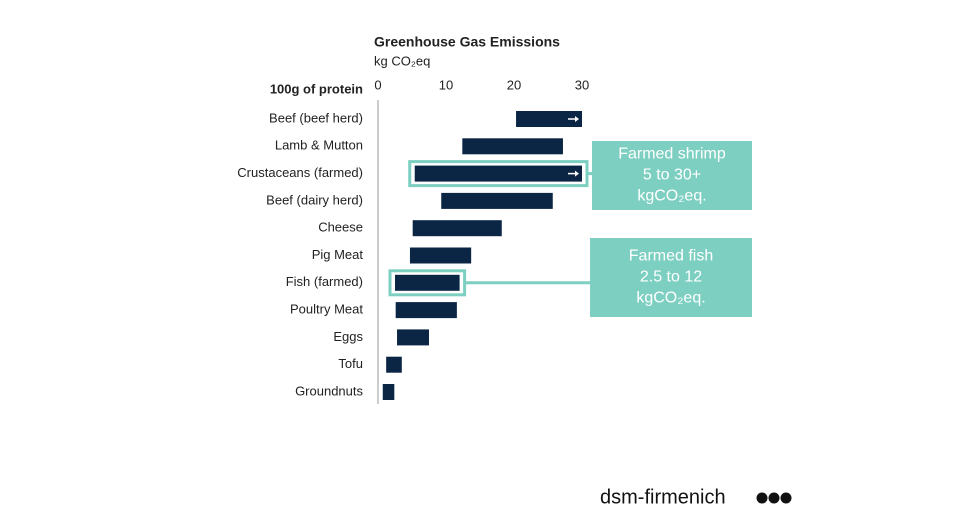  I want to click on chart-title: Greenhouse Gas Emissions, so click(467, 42).